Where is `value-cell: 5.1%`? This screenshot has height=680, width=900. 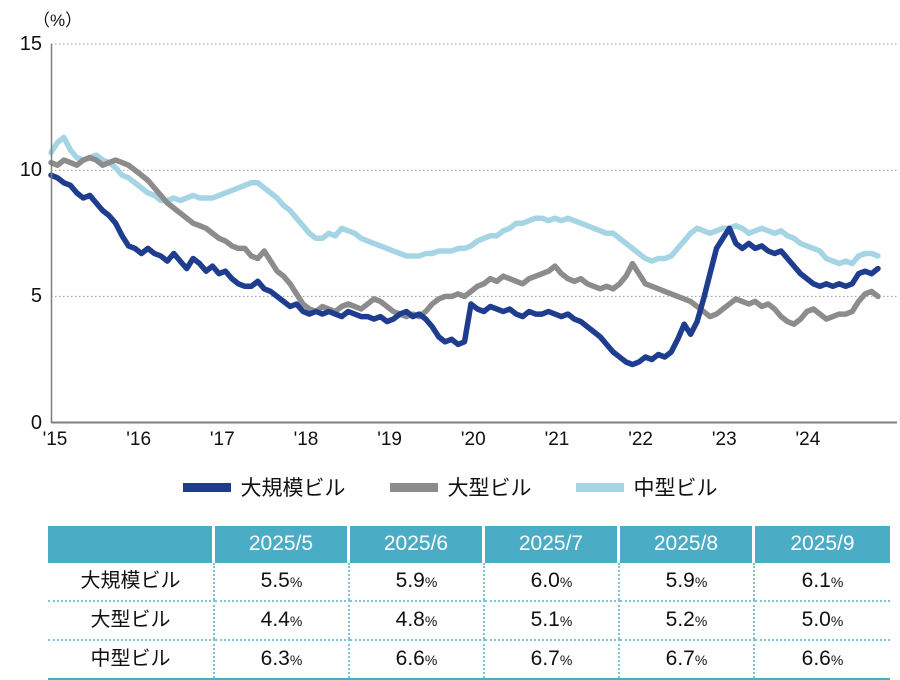
value-cell: 5.1% is located at coordinates (552, 619).